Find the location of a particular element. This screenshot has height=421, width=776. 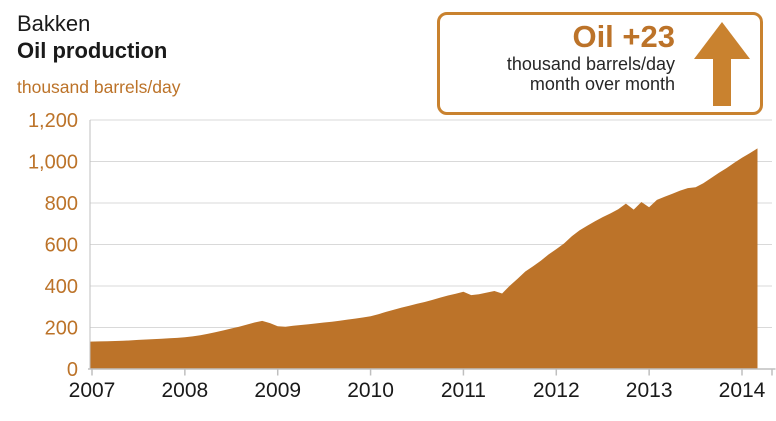

x-tick-label: 2013 is located at coordinates (649, 390).